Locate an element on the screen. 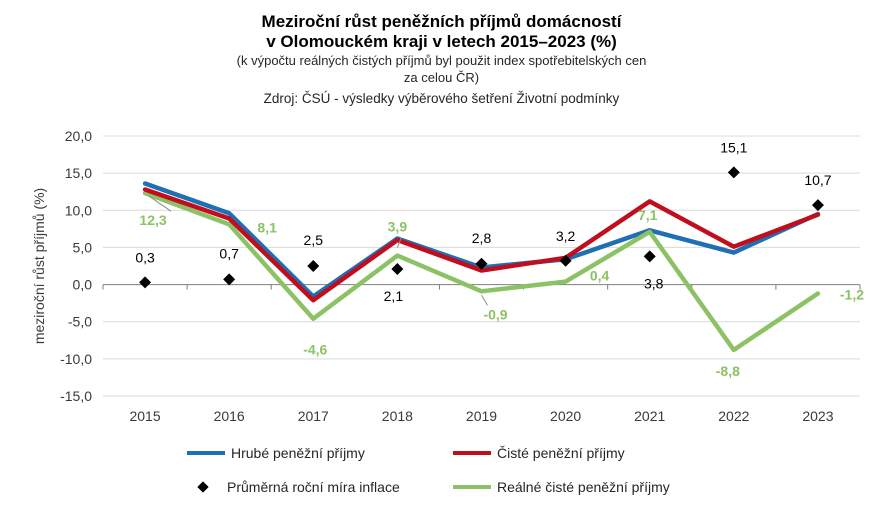  x-tick-label: 2016 is located at coordinates (229, 416).